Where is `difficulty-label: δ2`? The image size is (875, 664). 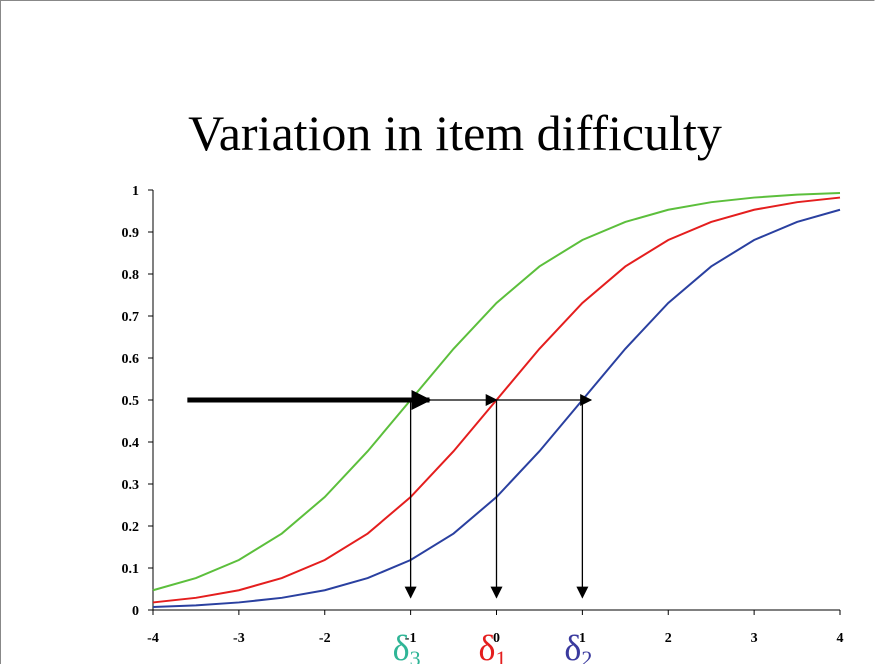
difficulty-label: δ2 is located at coordinates (578, 646).